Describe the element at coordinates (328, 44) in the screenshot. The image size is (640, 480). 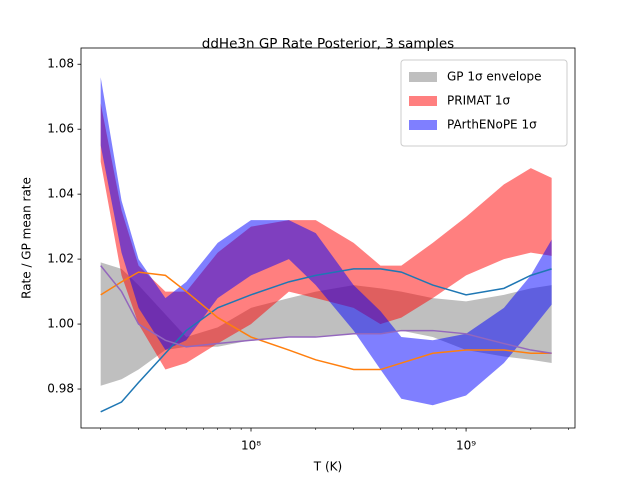
I see `chart-title: ddHe3n GP Rate Posterior, 3 samples` at that location.